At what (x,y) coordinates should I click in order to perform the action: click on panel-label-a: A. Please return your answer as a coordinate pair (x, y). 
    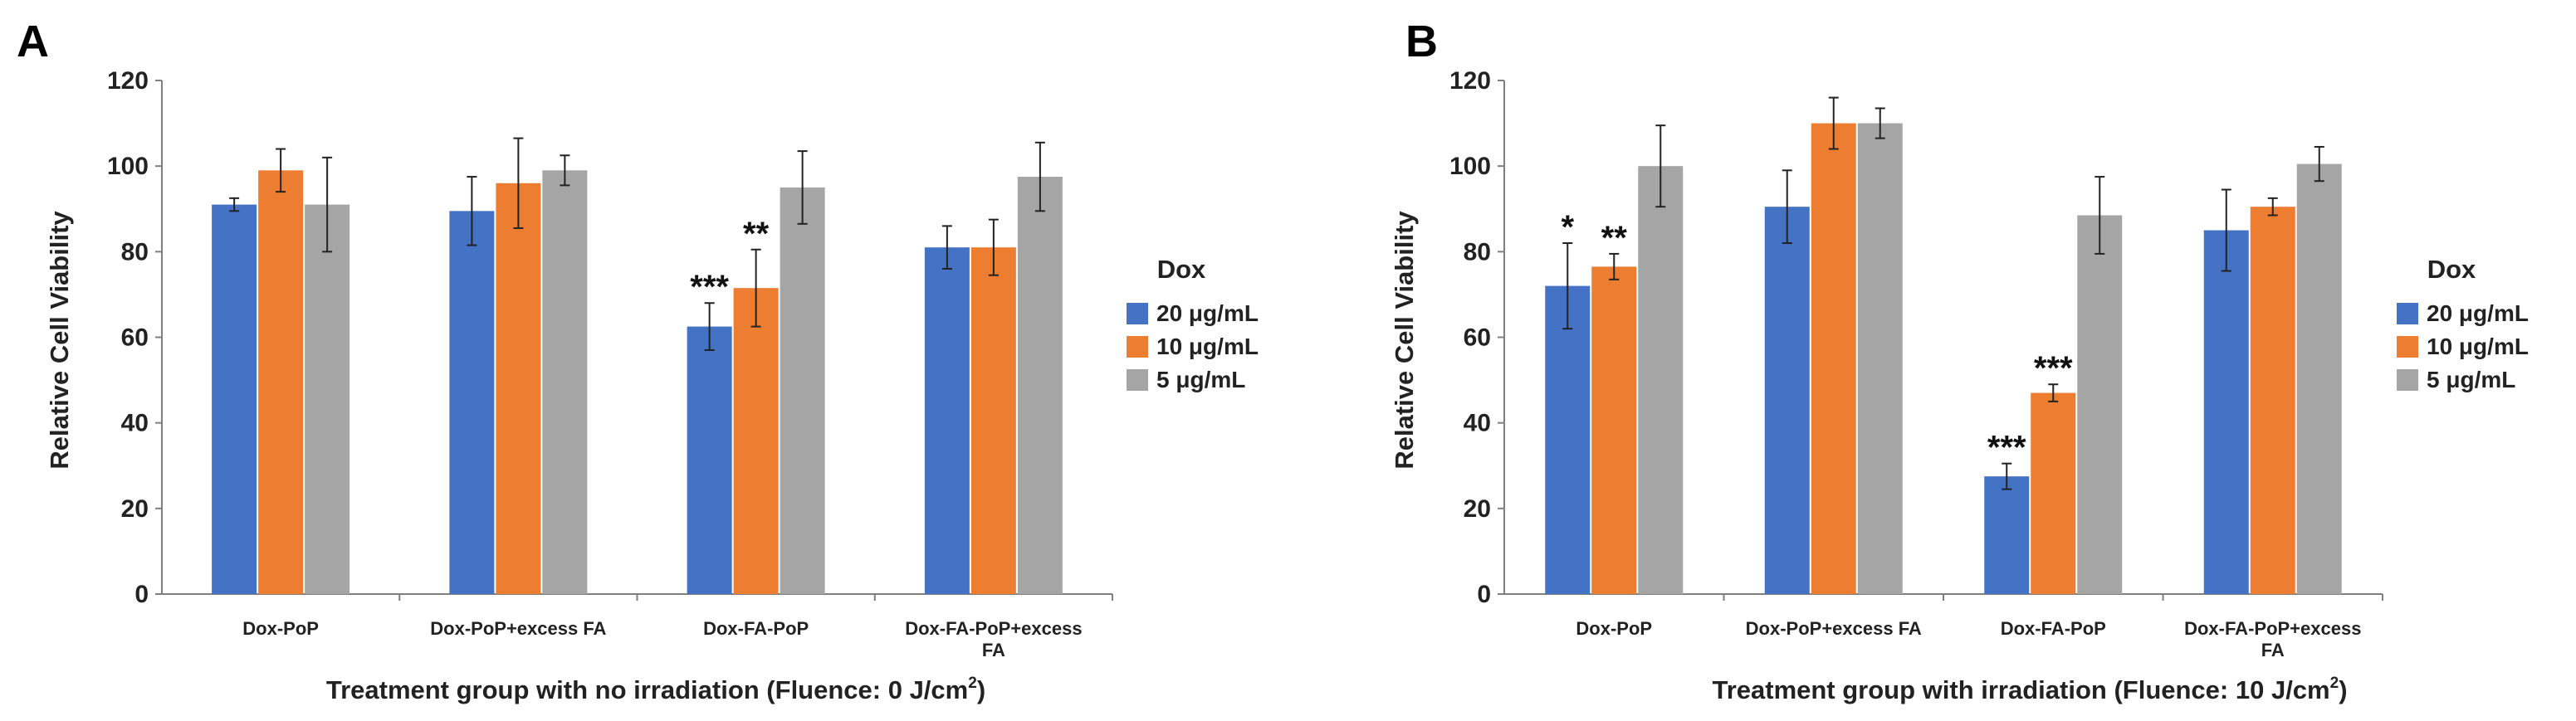
    Looking at the image, I should click on (33, 41).